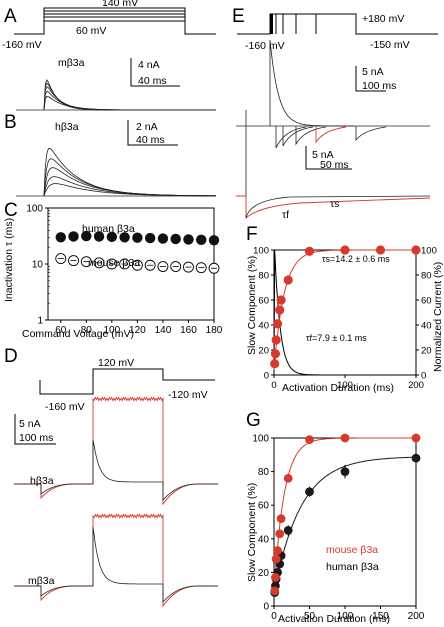  I want to click on panel-b: B hβ3a 2 nA 40 ms, so click(110, 154).